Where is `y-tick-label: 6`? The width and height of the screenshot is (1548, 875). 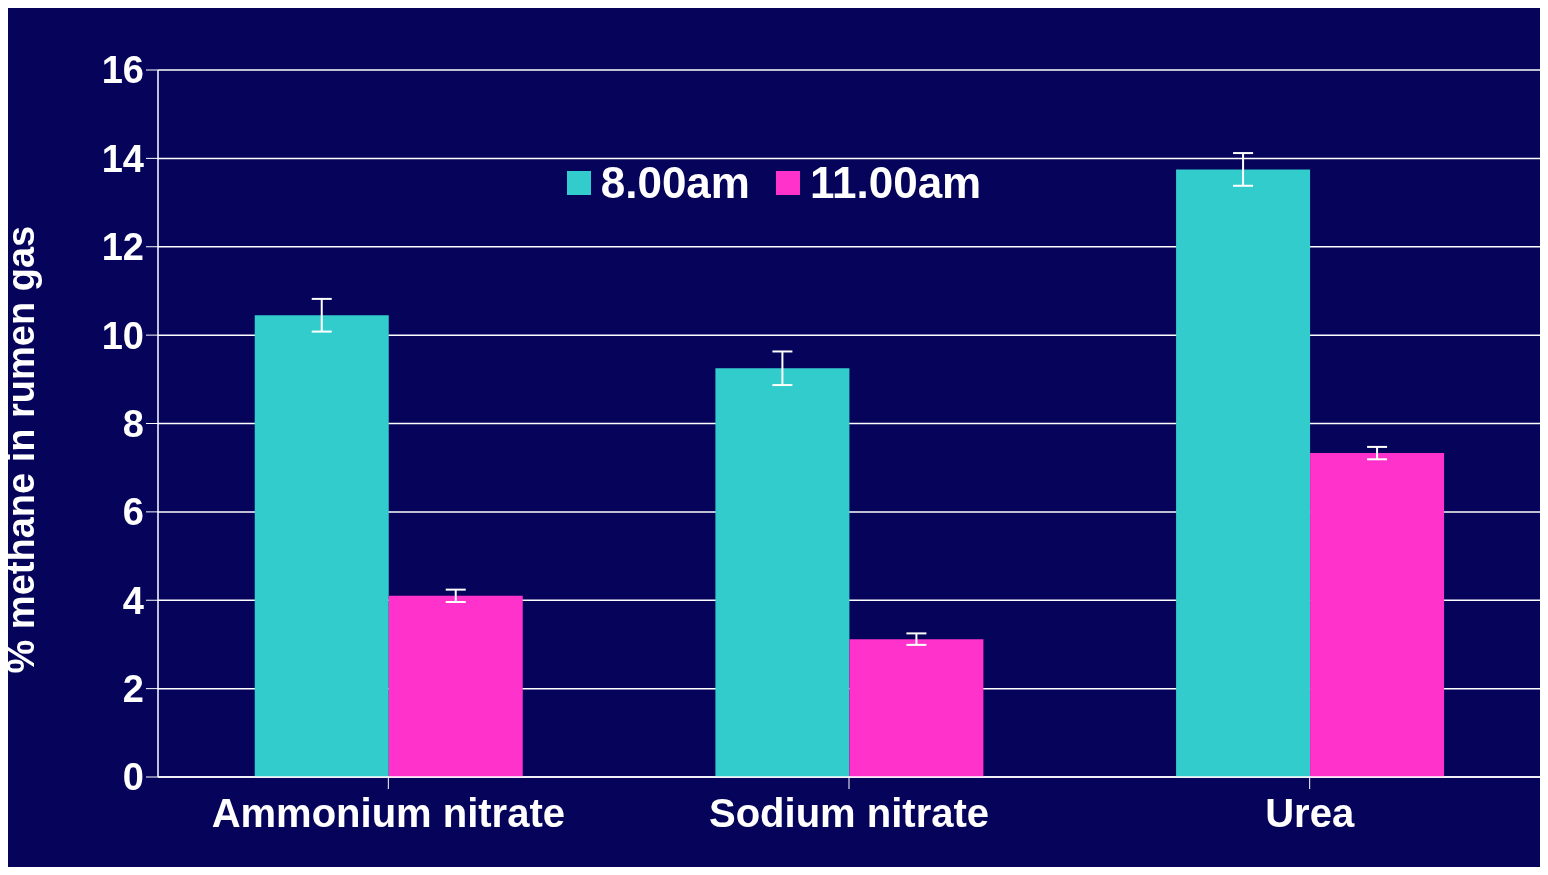
y-tick-label: 6 is located at coordinates (133, 512).